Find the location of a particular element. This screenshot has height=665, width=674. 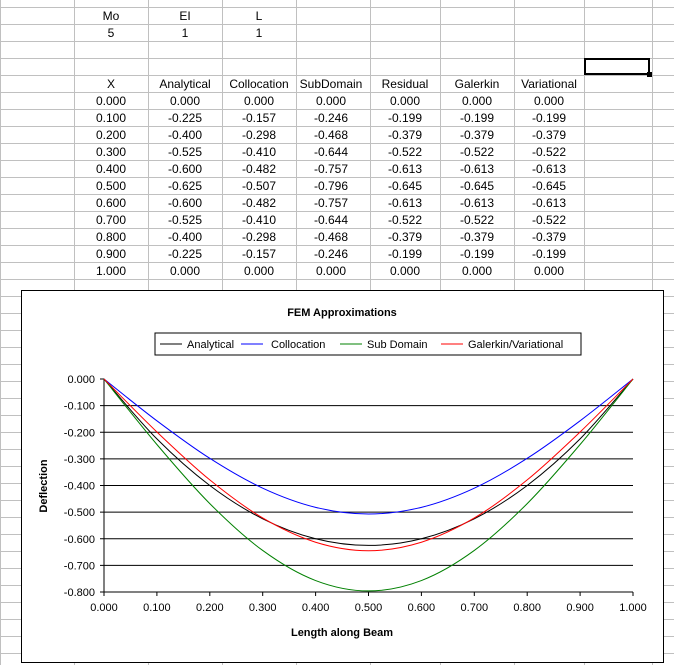

y-tick-label: -0.400 is located at coordinates (79, 487).